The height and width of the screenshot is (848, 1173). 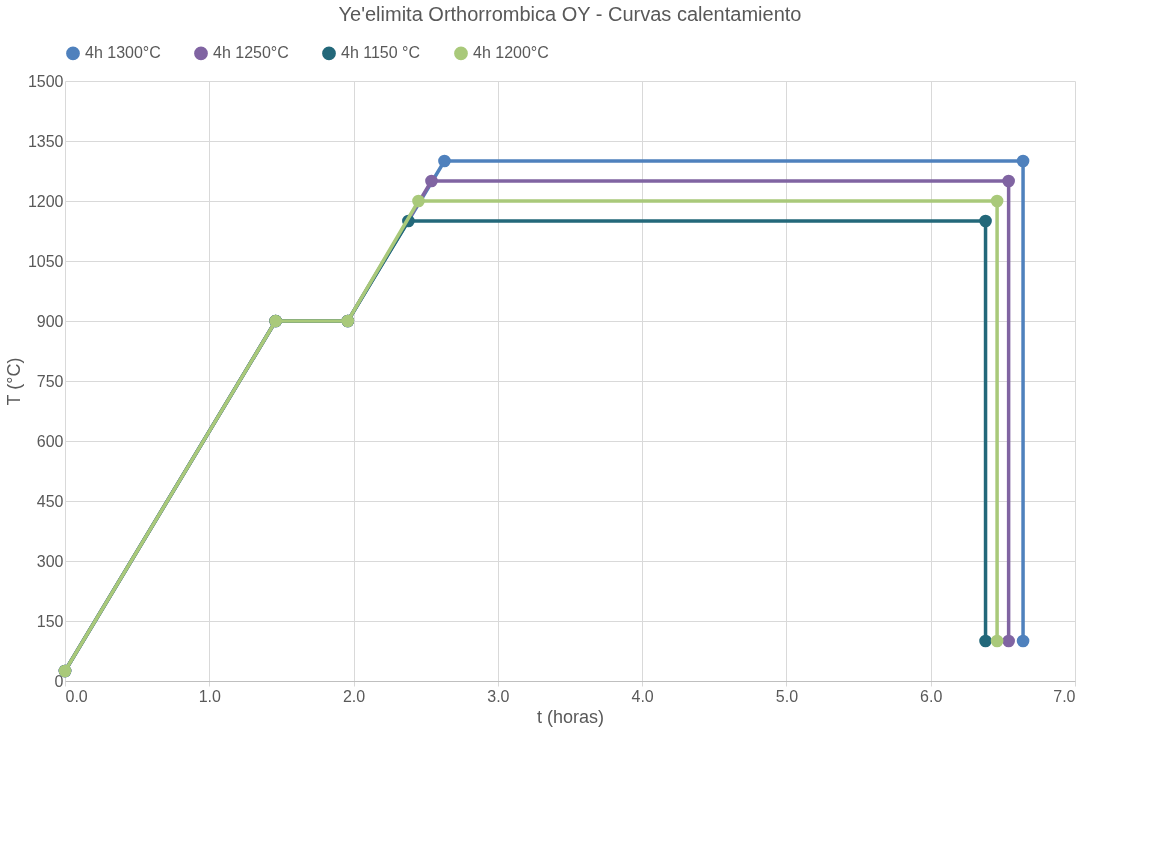 What do you see at coordinates (787, 696) in the screenshot?
I see `x-tick-label: 5.0` at bounding box center [787, 696].